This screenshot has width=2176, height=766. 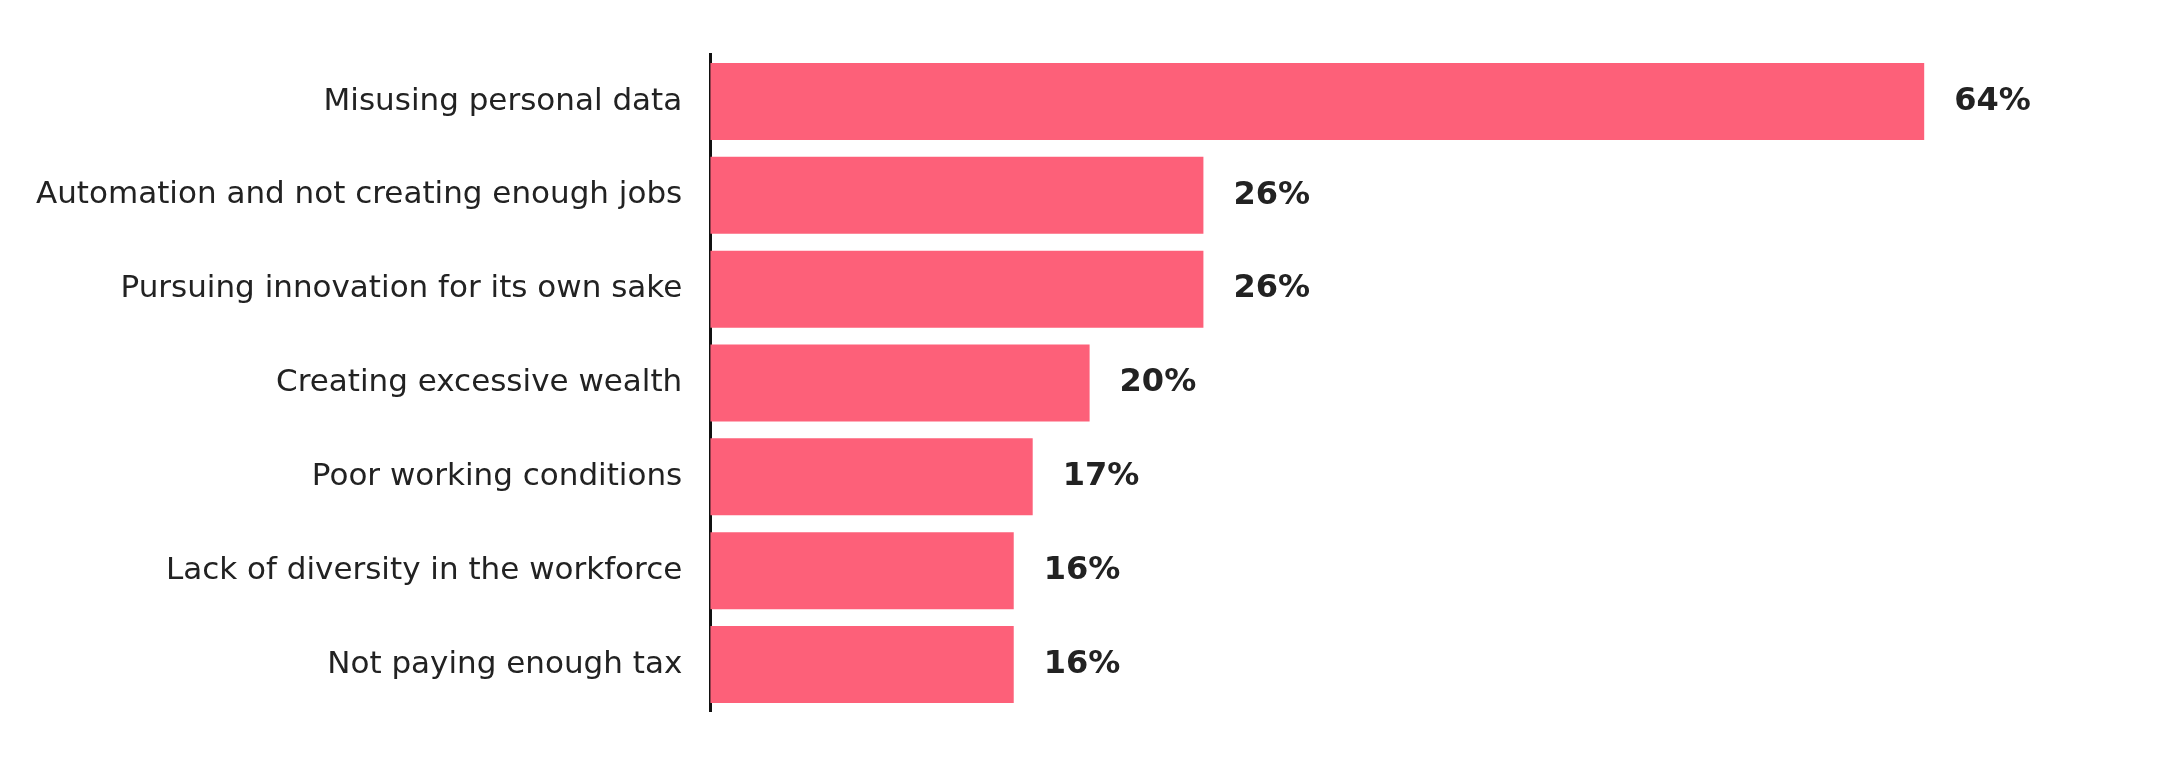 What do you see at coordinates (497, 473) in the screenshot?
I see `y-tick-label: Poor working conditions` at bounding box center [497, 473].